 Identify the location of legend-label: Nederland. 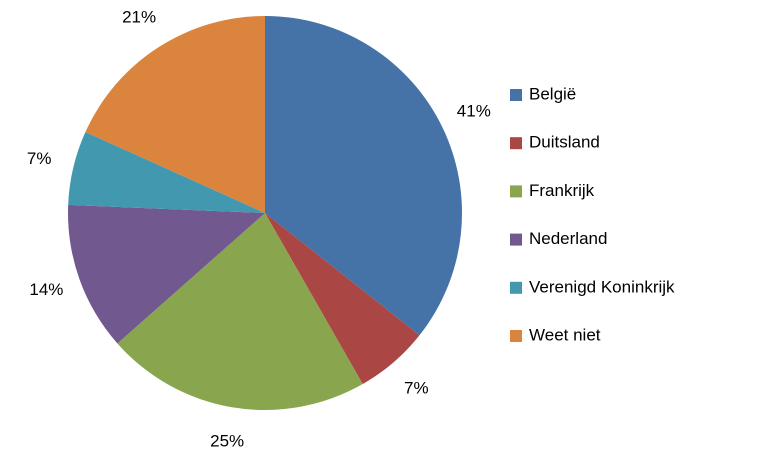
(568, 238).